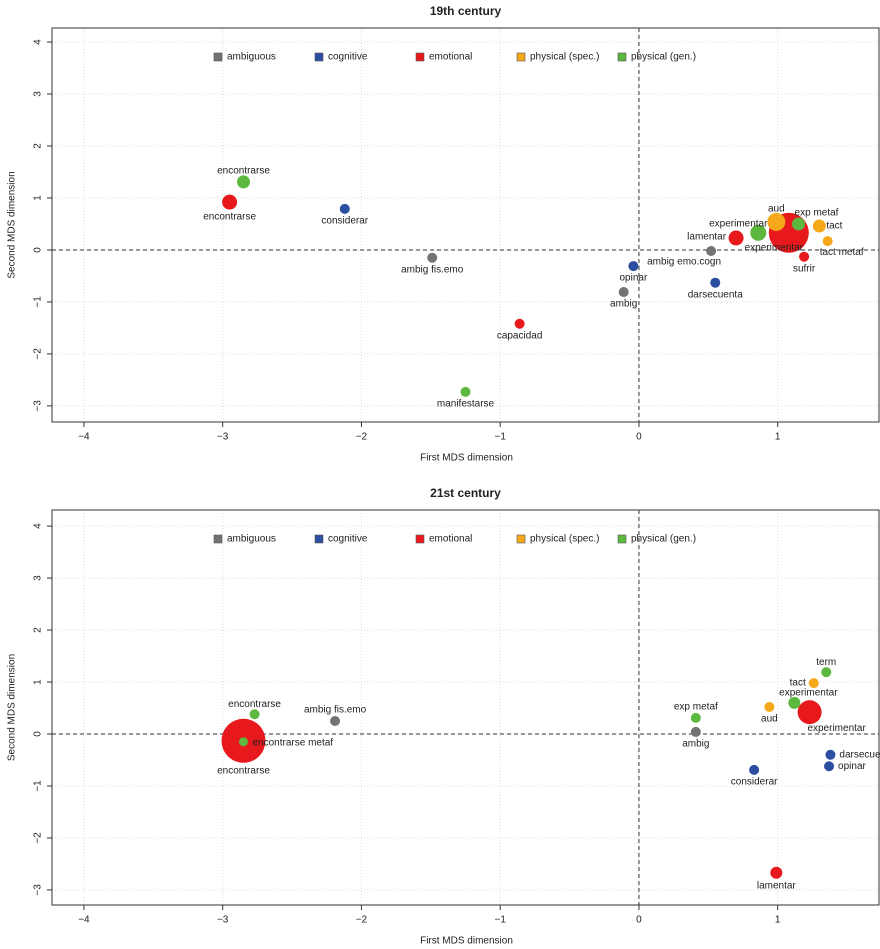 The image size is (880, 949). I want to click on point-label: lamentar, so click(707, 237).